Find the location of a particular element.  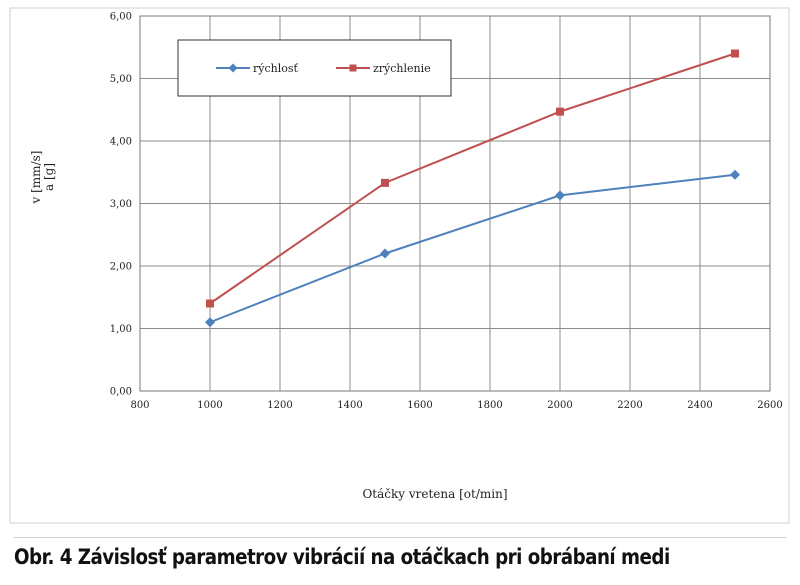

legend-label: zrýchlenie is located at coordinates (402, 68).